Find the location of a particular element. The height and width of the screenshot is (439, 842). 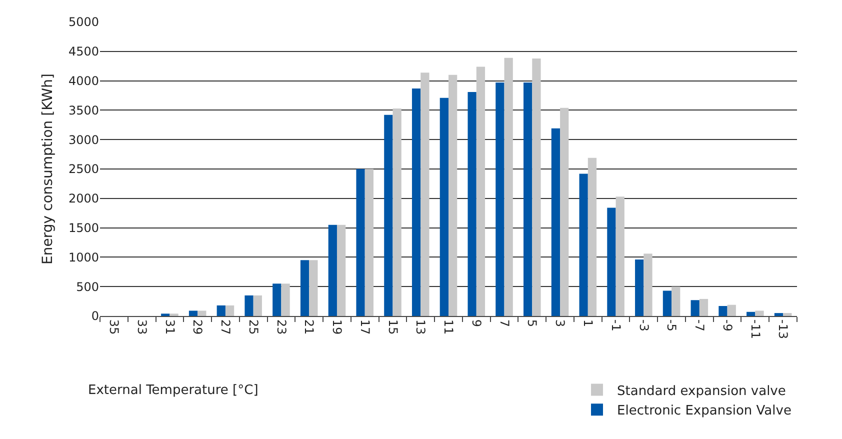

legend-label: Standard expansion valve is located at coordinates (701, 391).